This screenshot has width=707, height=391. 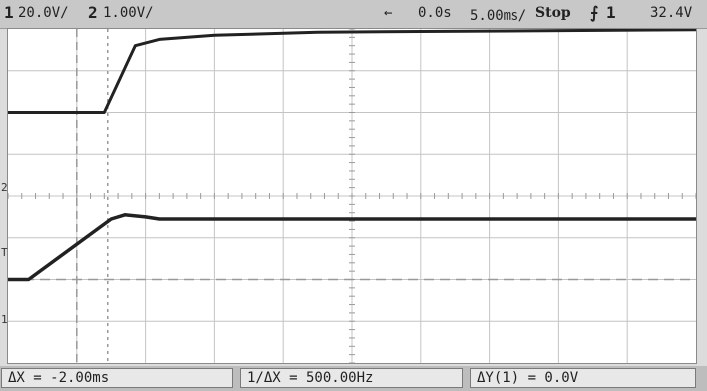 I want to click on channel-2-number: 2, so click(x=93, y=12).